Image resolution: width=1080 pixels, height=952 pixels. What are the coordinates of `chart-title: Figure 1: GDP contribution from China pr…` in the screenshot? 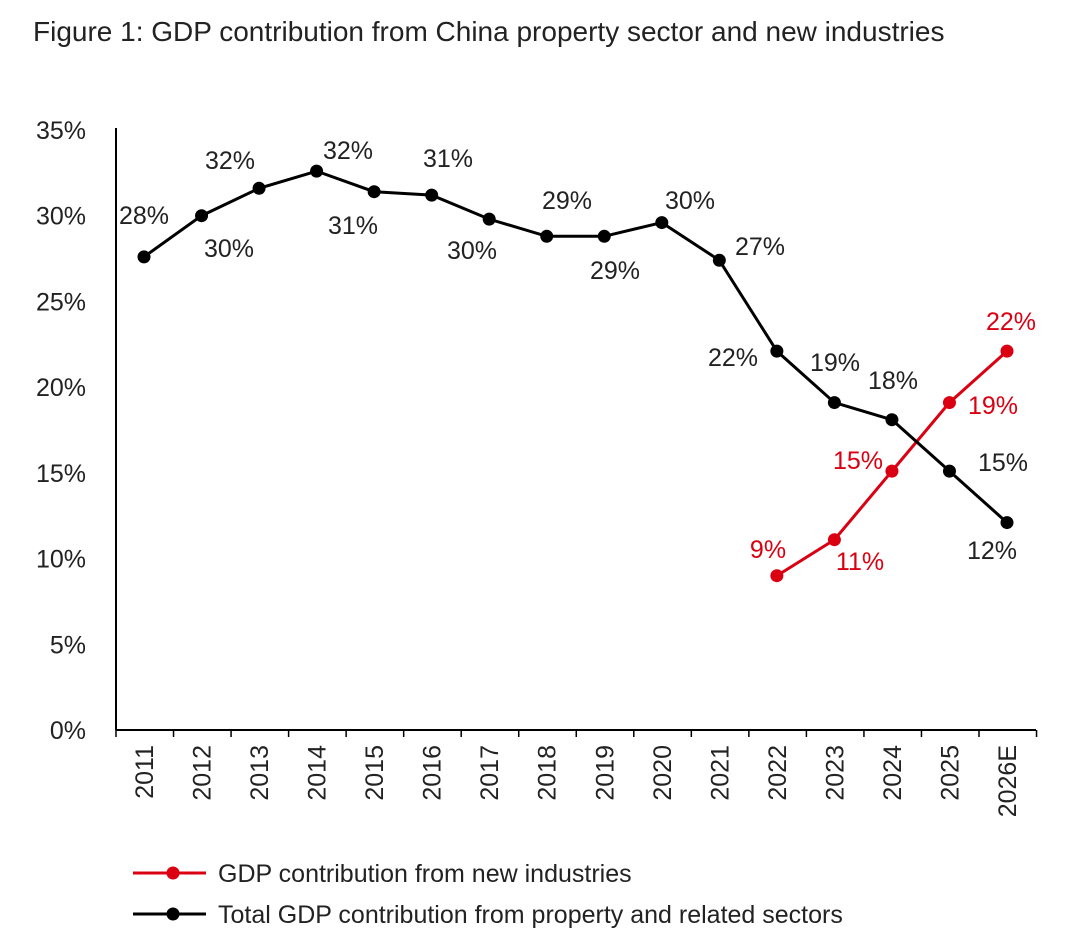 It's located at (489, 31).